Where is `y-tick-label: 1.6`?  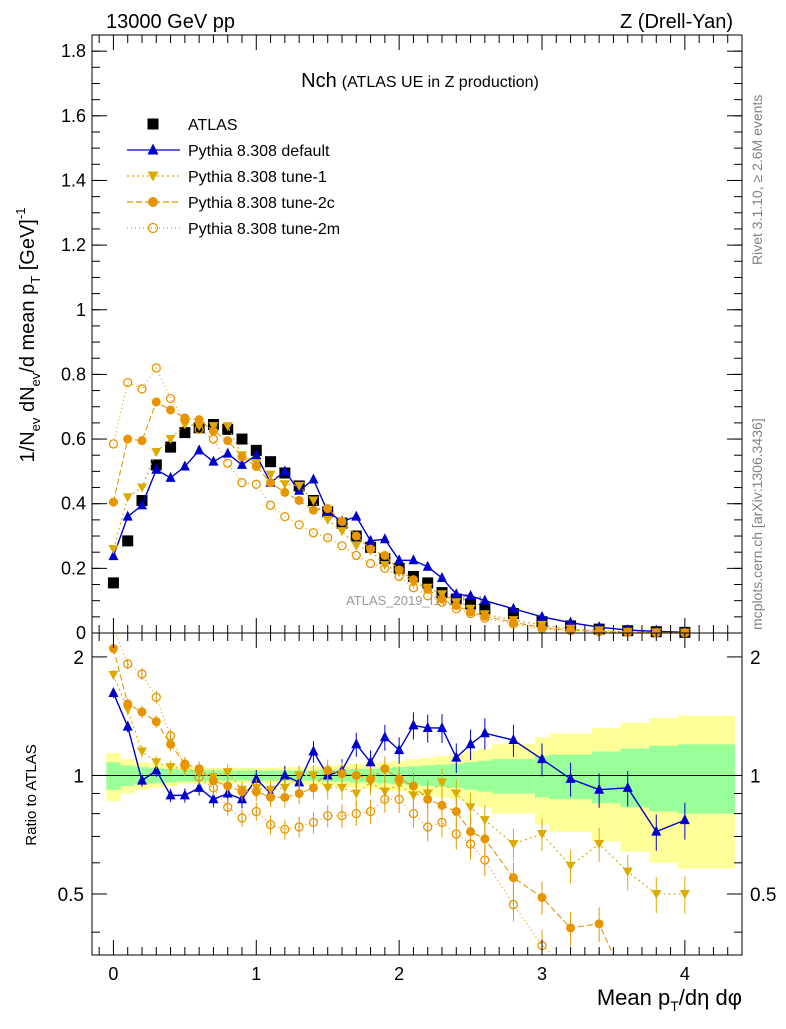 y-tick-label: 1.6 is located at coordinates (73, 116).